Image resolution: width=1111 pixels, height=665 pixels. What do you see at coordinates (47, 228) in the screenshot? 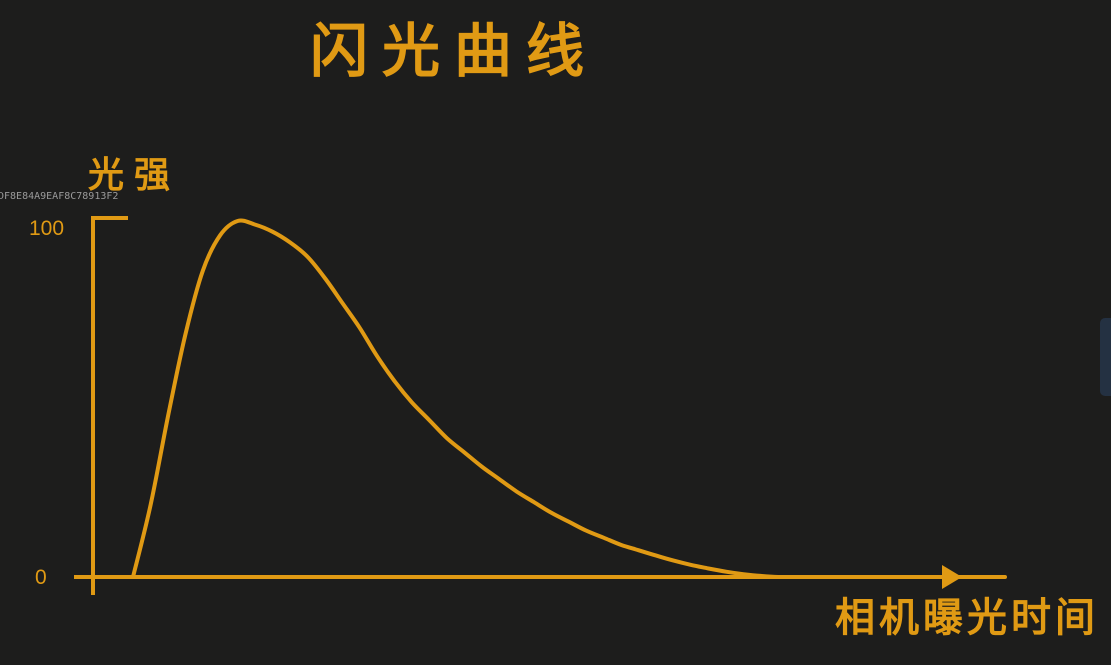
I see `y-tick-label-100: 100` at bounding box center [47, 228].